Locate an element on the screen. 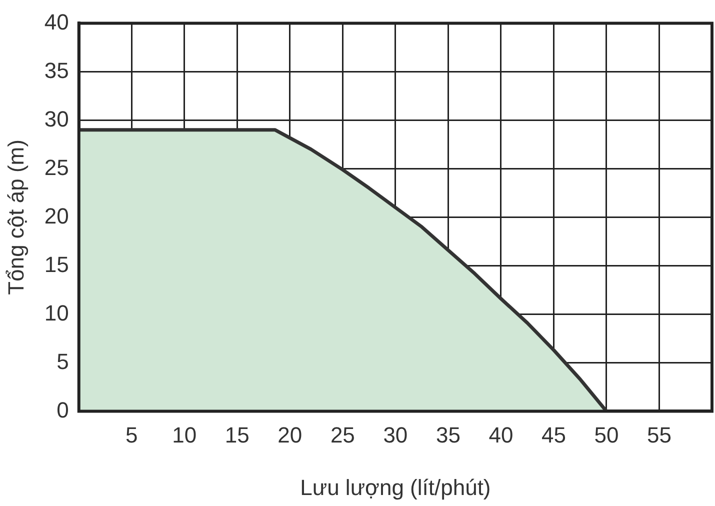 Image resolution: width=715 pixels, height=506 pixels. x-tick-label: 50 is located at coordinates (606, 435).